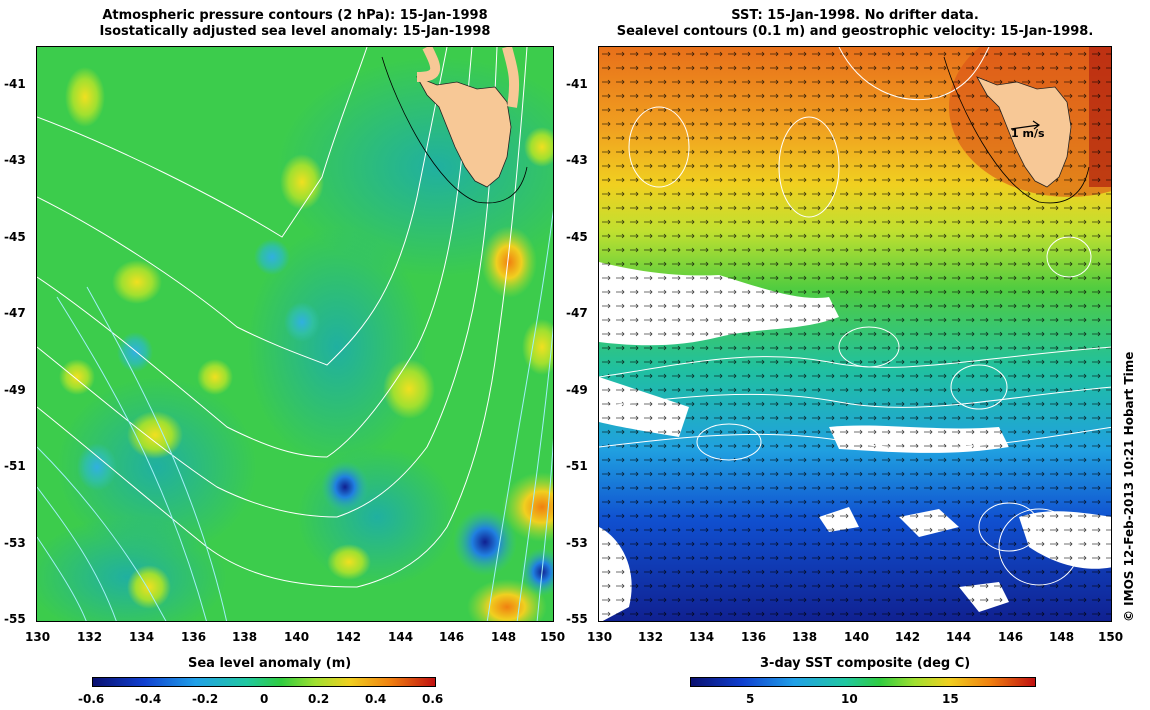  What do you see at coordinates (464, 132) in the screenshot?
I see `tasmania-land` at bounding box center [464, 132].